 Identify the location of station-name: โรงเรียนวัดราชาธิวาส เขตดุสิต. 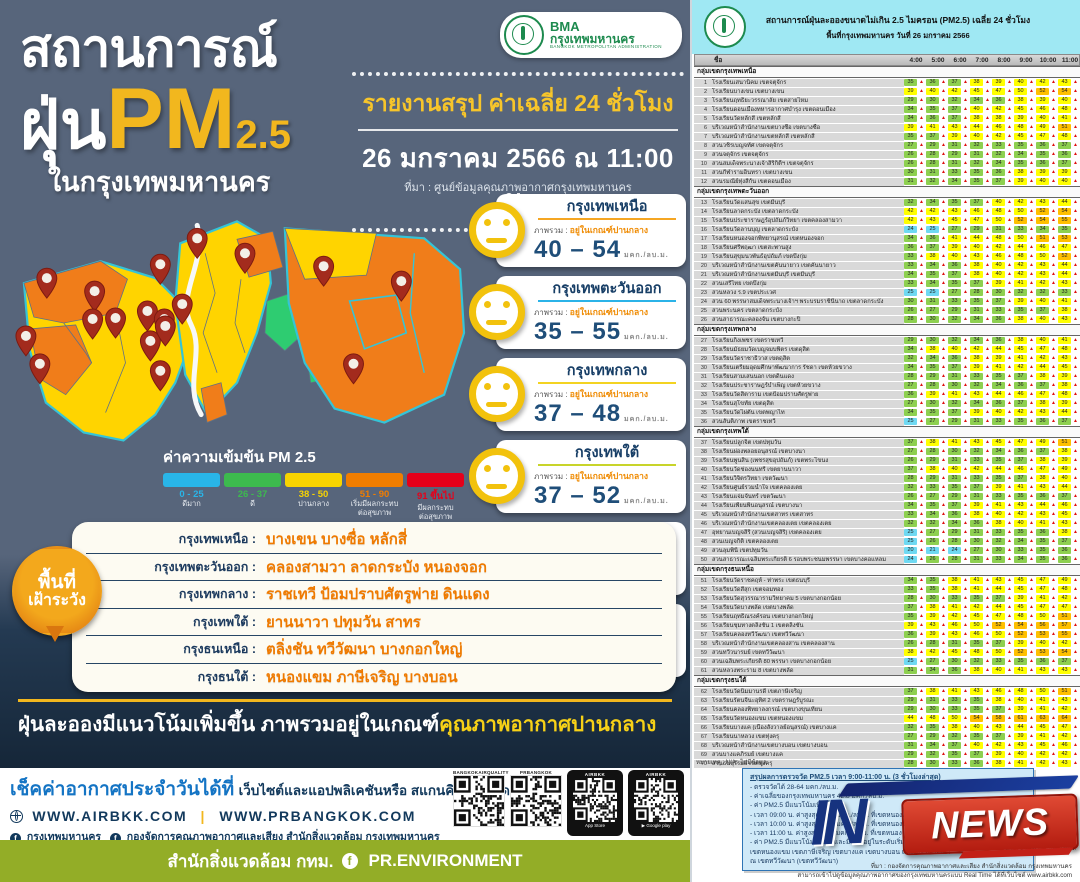
(806, 358).